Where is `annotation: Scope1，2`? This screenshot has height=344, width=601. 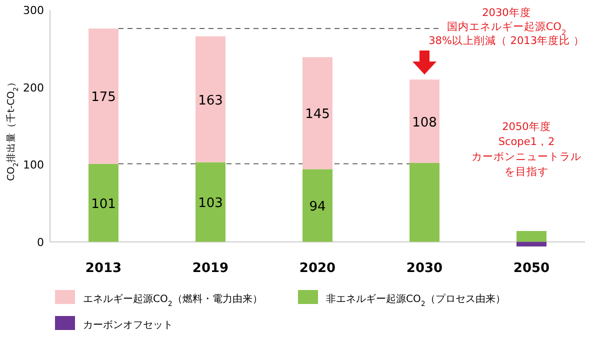 annotation: Scope1，2 is located at coordinates (526, 142).